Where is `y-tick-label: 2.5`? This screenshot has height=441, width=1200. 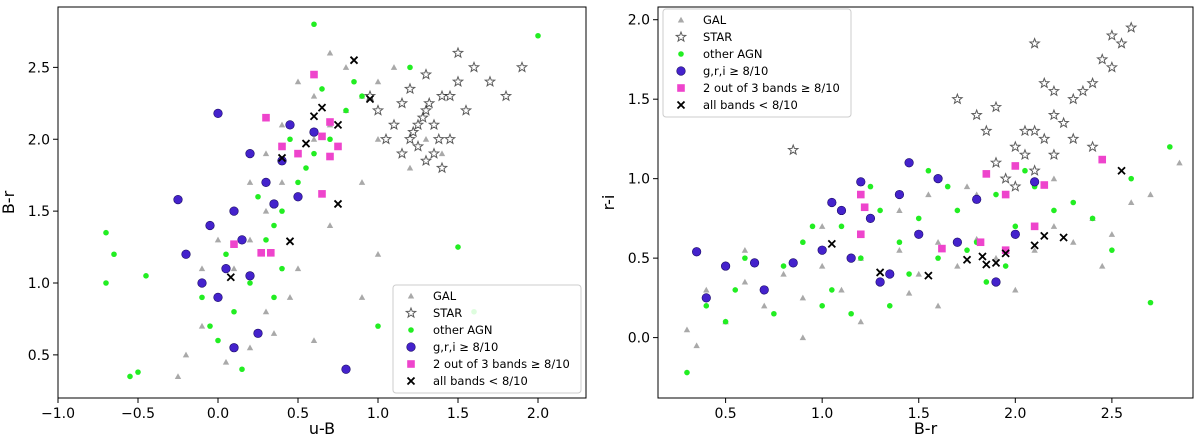 y-tick-label: 2.5 is located at coordinates (39, 68).